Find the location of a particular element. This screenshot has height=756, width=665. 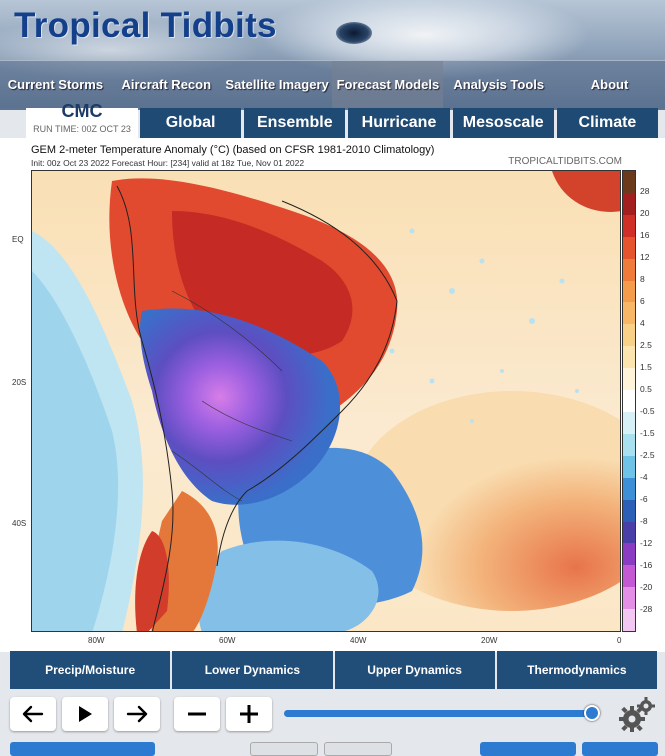

arrow-right-icon is located at coordinates (137, 714).